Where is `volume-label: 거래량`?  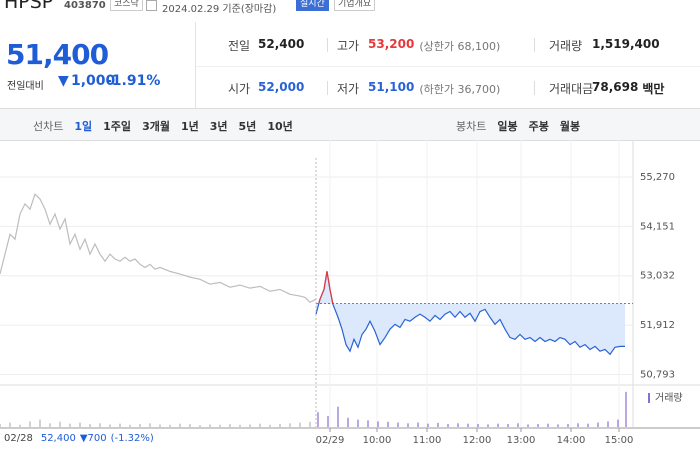
volume-label: 거래량 is located at coordinates (669, 398).